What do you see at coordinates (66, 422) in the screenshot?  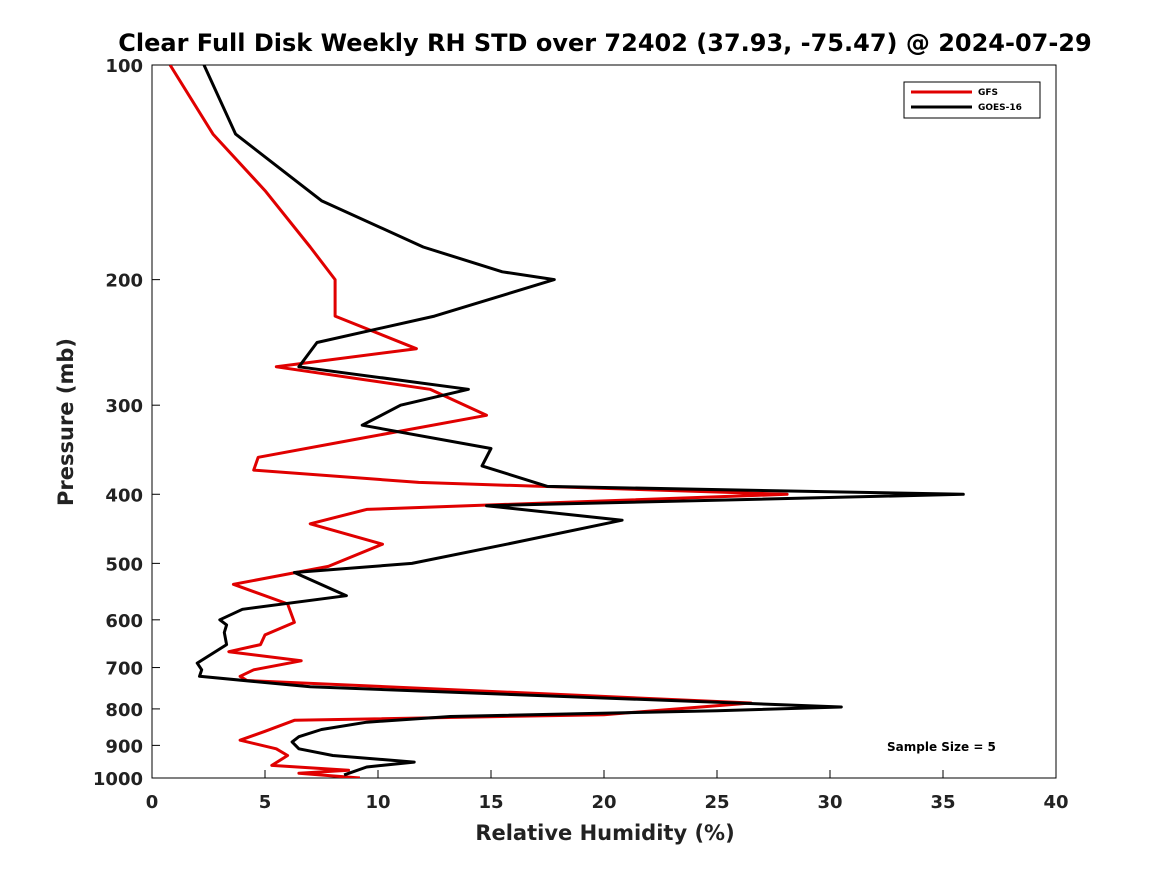 I see `y-axis-label: Pressure (mb)` at bounding box center [66, 422].